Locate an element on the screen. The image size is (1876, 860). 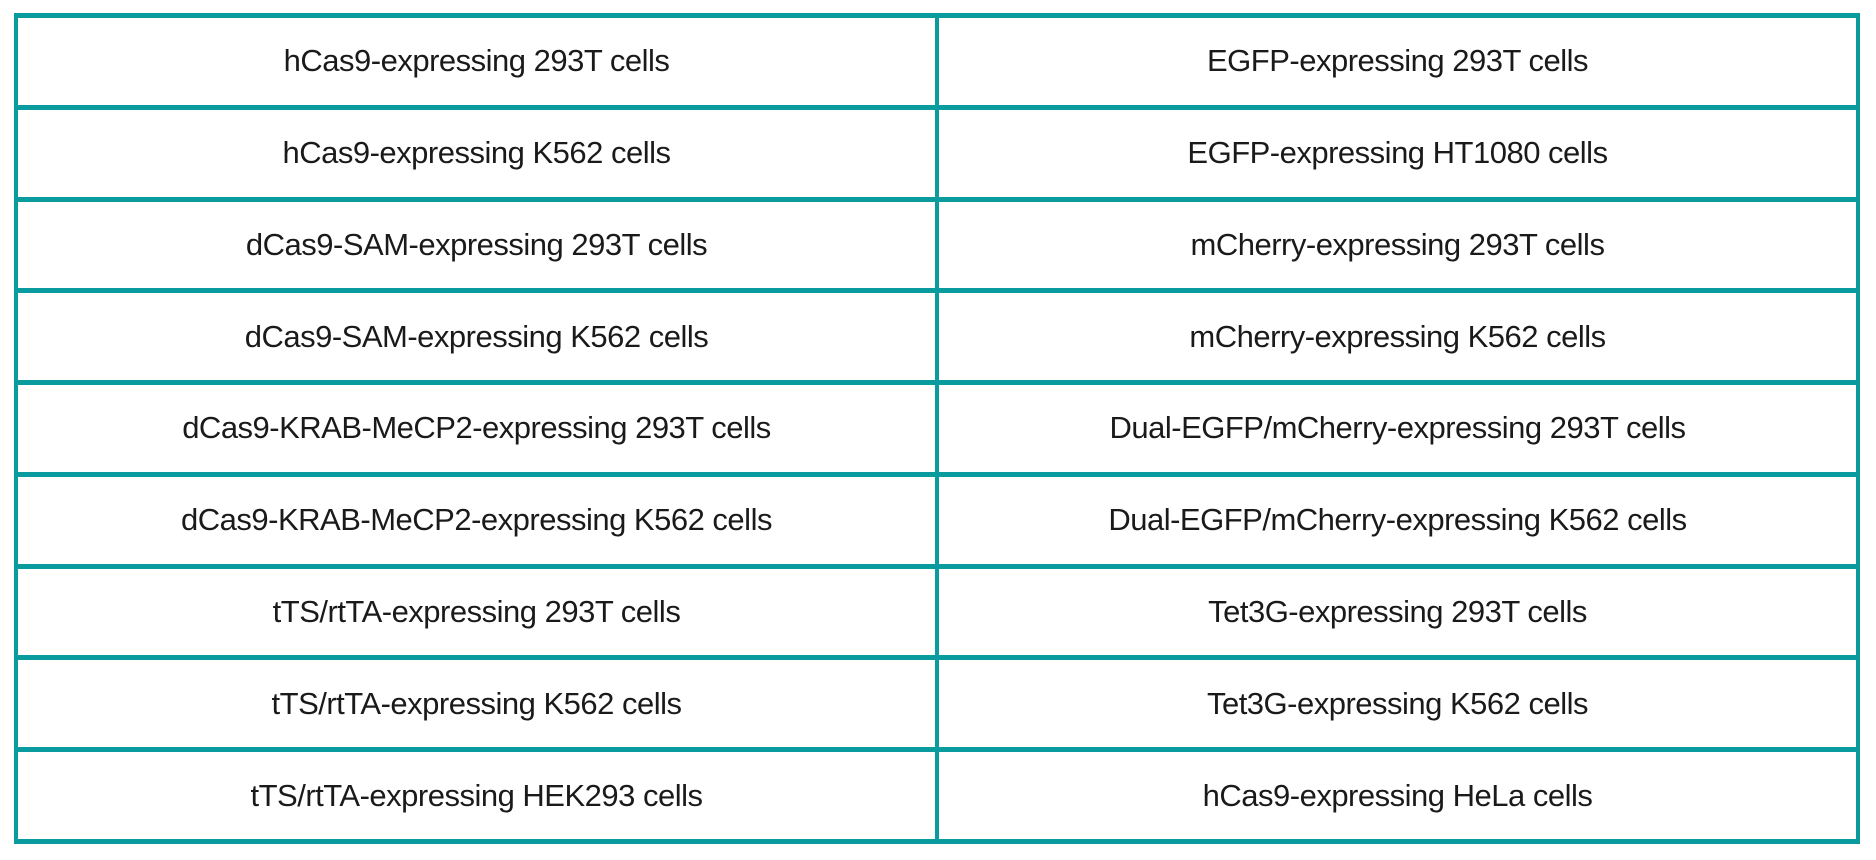
table-cell: tTS/rtTA-expressing K562 cells is located at coordinates (476, 704).